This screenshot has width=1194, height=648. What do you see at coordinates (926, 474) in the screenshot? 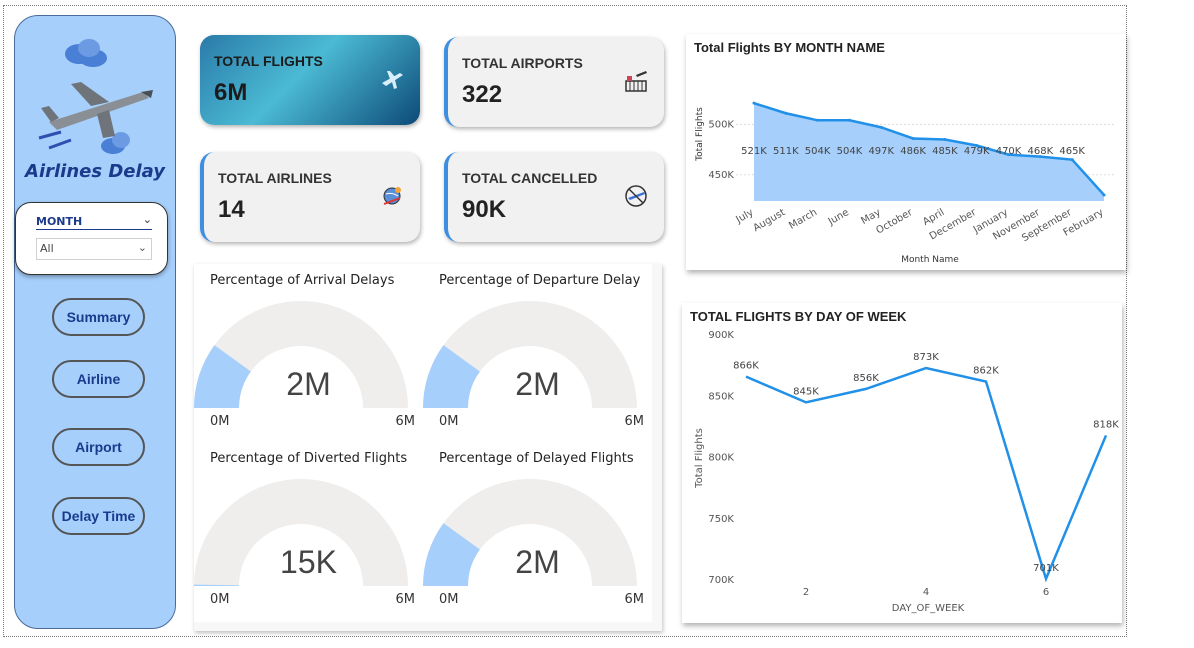
I see `series-line` at bounding box center [926, 474].